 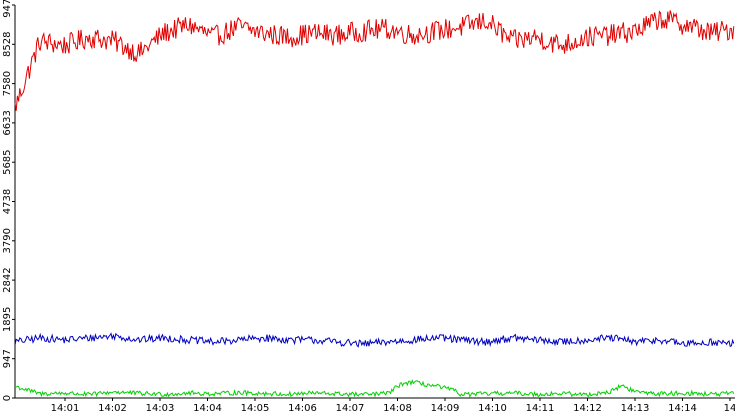 I want to click on x-tick-label: 14:05, so click(x=255, y=408).